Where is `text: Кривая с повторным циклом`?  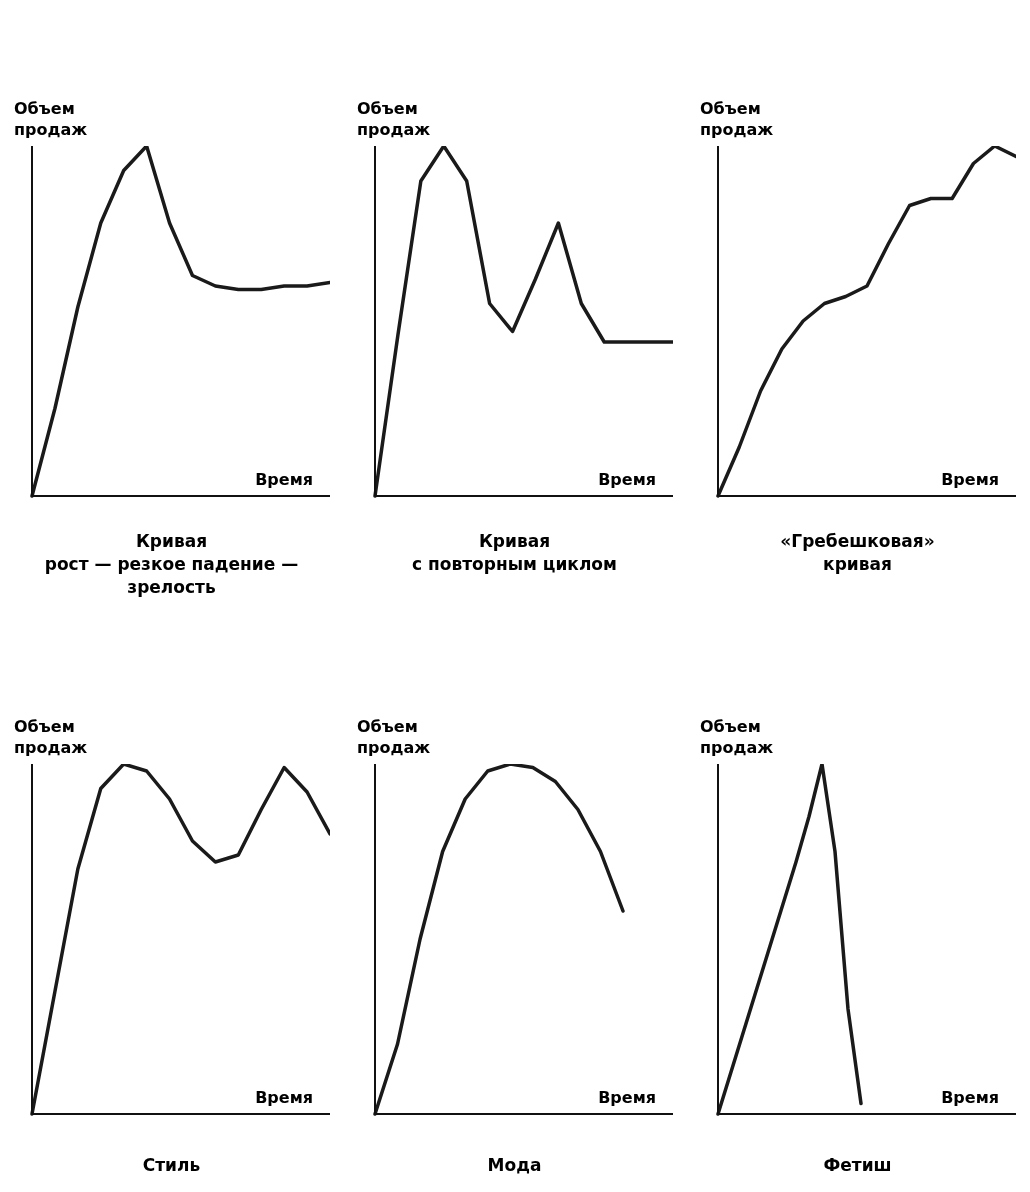 text: Кривая с повторным циклом is located at coordinates (514, 553).